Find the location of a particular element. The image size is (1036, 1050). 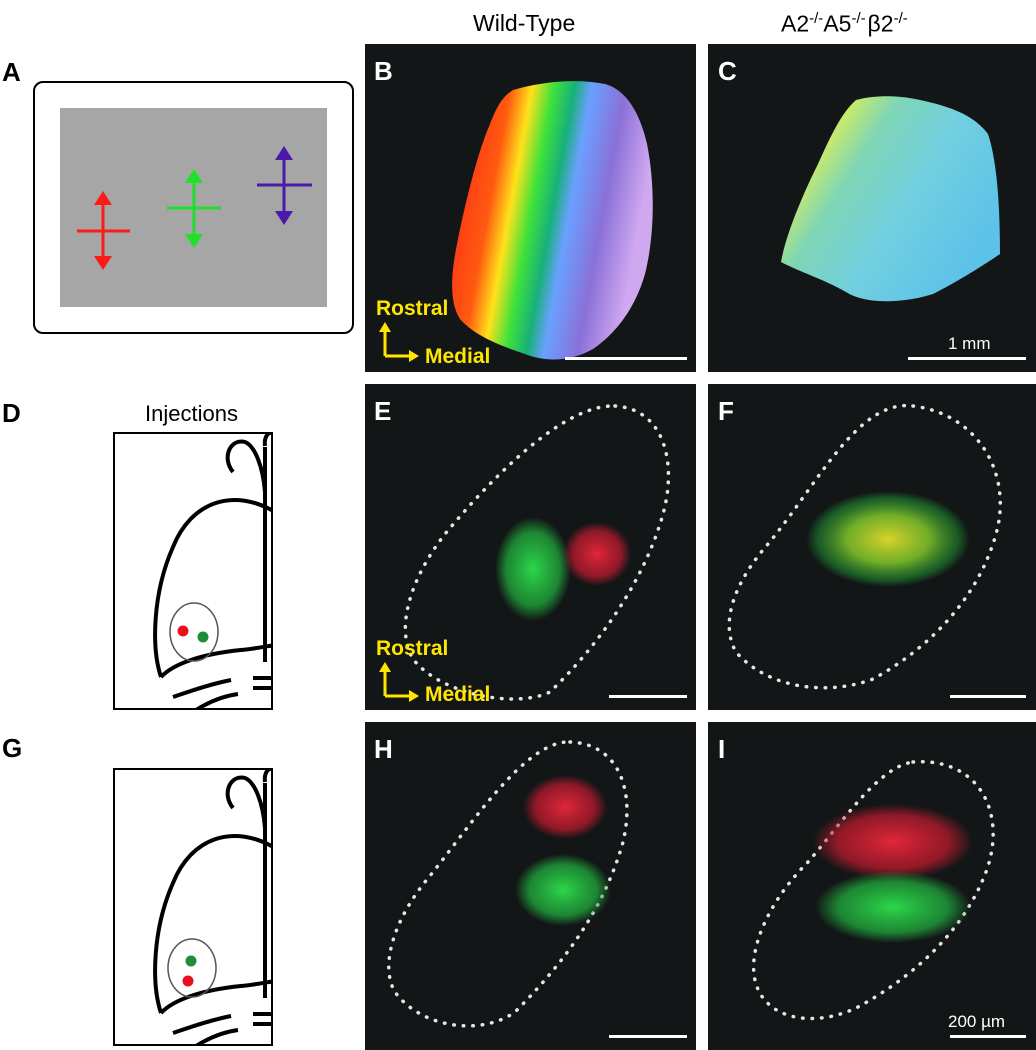

tracer-h-svg is located at coordinates (508, 884).